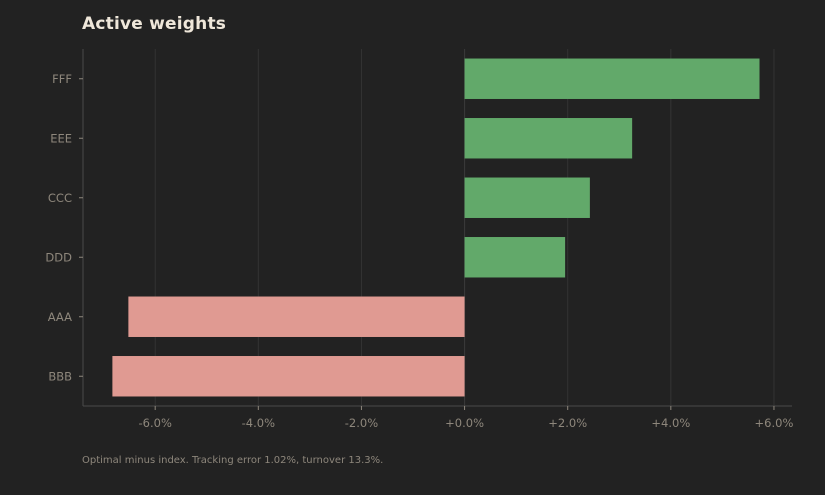 The image size is (825, 495). Describe the element at coordinates (288, 376) in the screenshot. I see `bar-bbb` at that location.